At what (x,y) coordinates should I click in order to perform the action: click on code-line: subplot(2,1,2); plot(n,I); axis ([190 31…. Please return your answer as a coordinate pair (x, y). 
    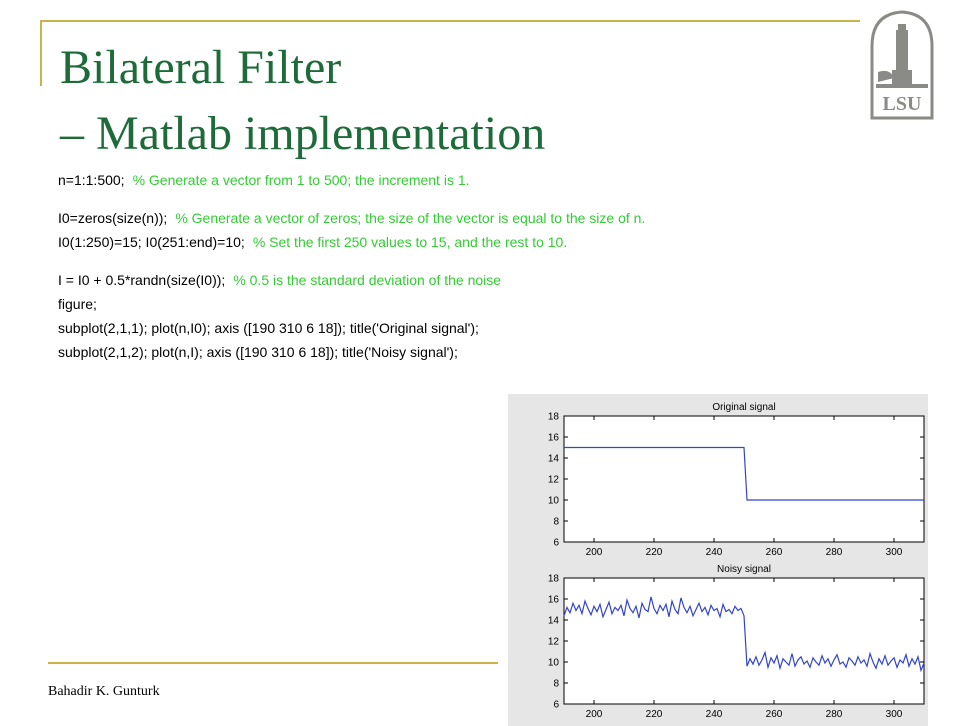
    Looking at the image, I should click on (498, 352).